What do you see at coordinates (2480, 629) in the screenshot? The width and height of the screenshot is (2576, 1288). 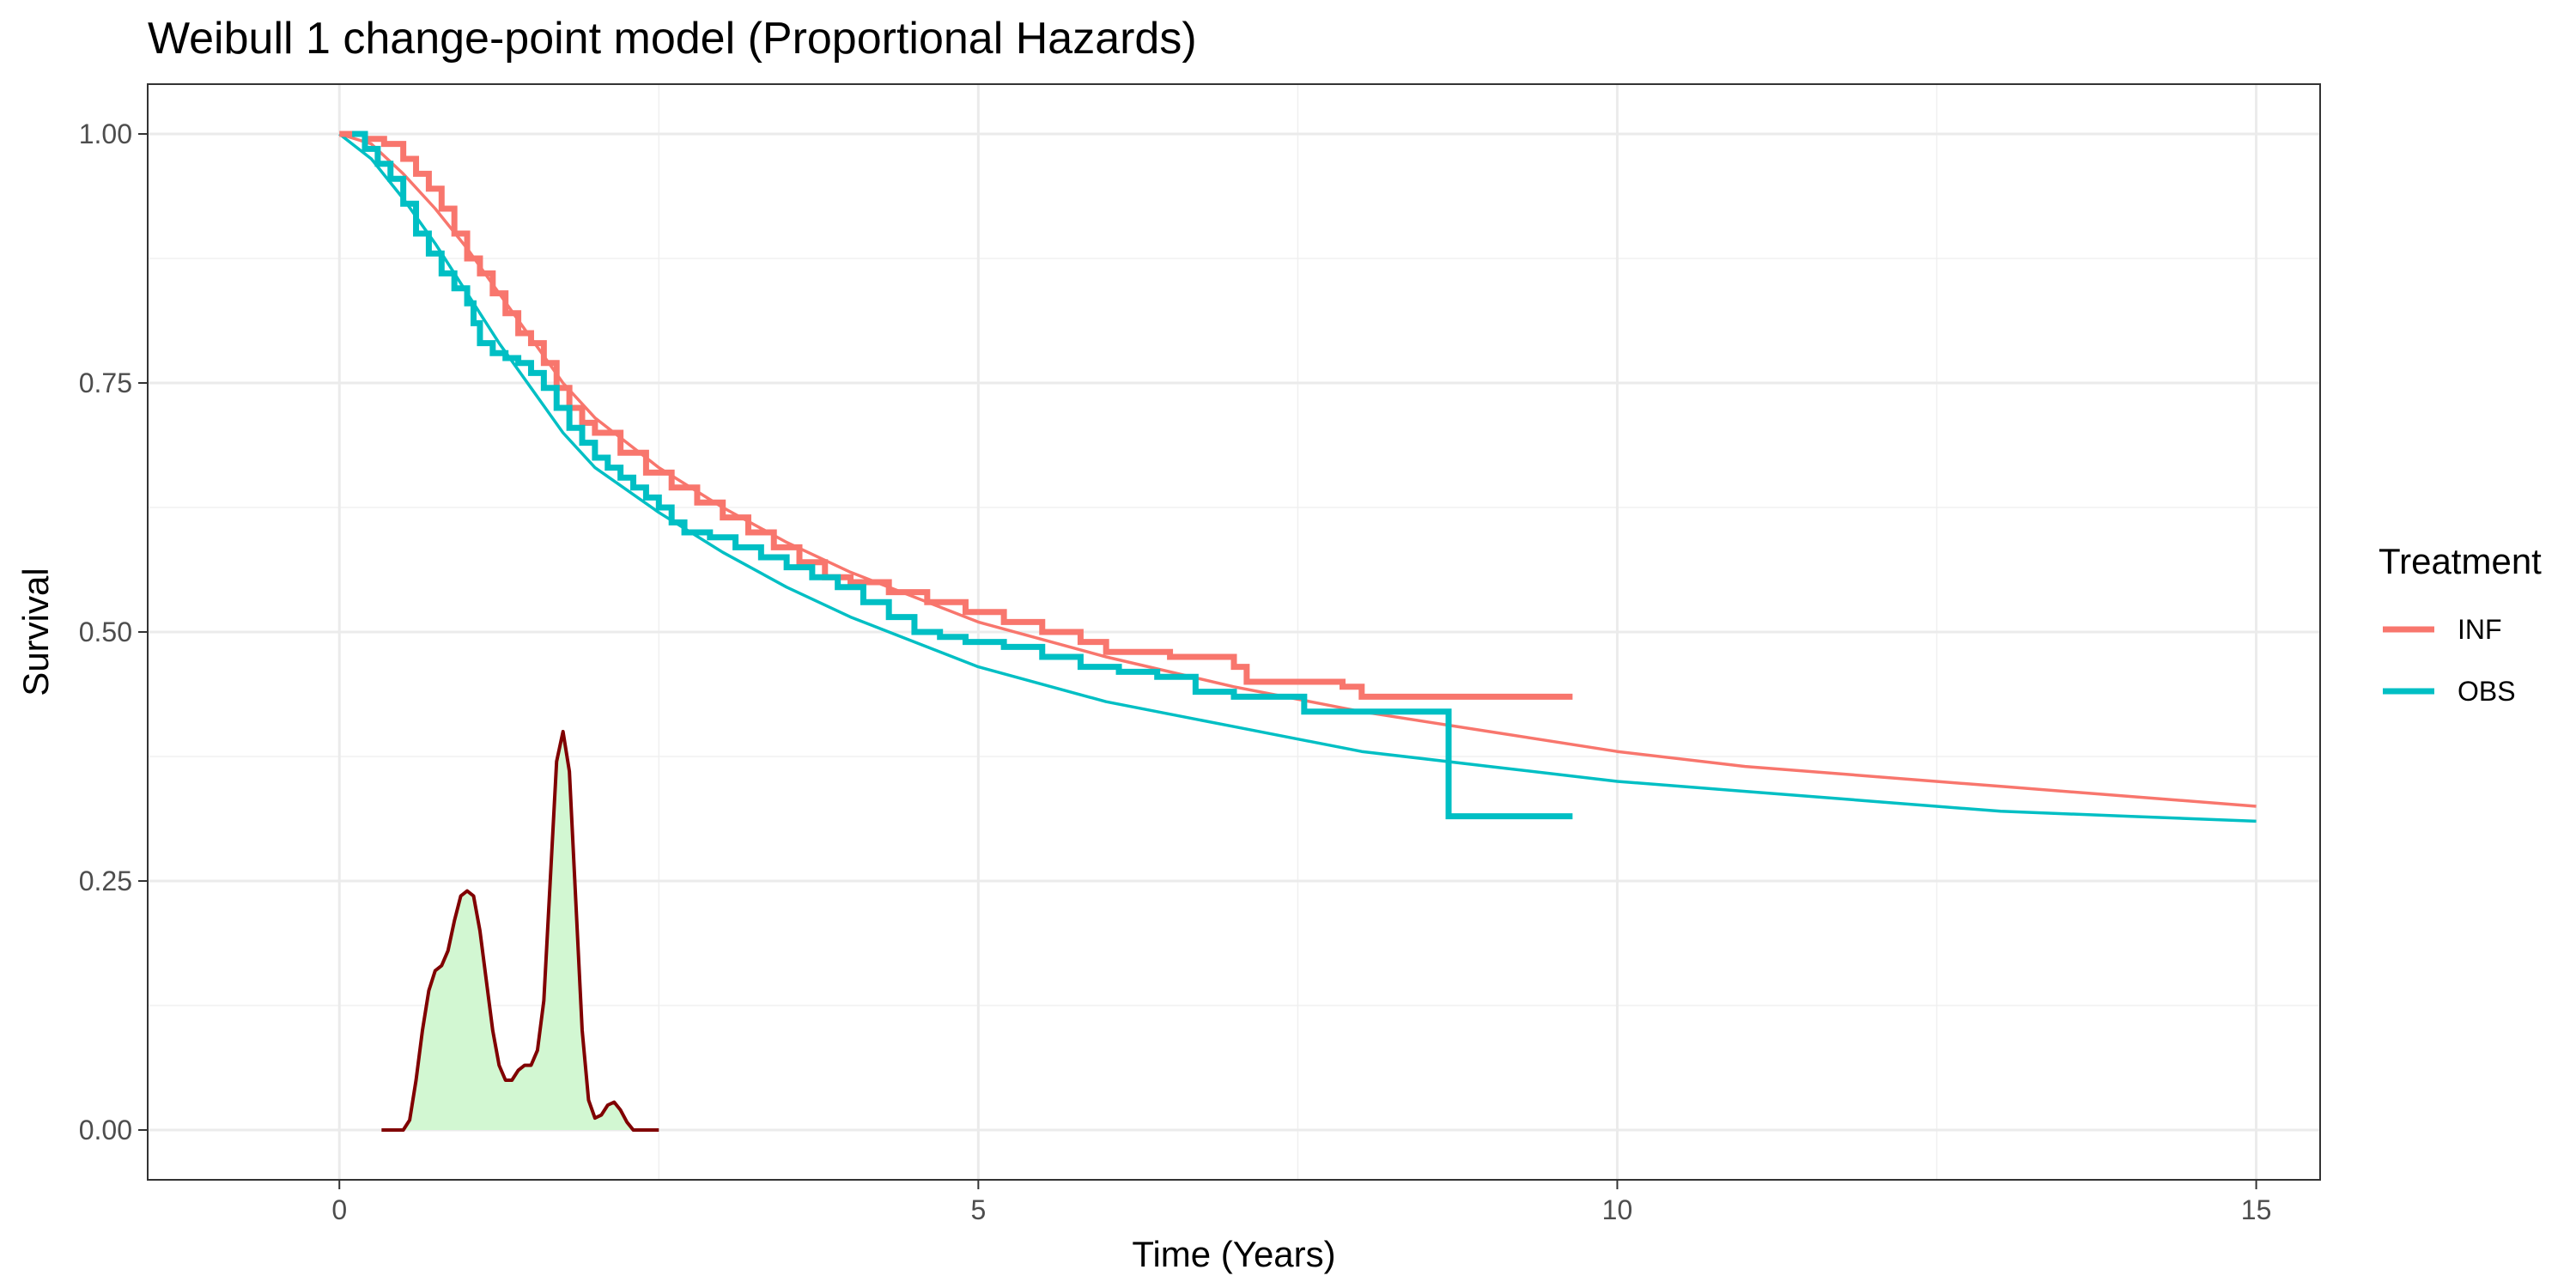 I see `legend-label-inf: INF` at bounding box center [2480, 629].